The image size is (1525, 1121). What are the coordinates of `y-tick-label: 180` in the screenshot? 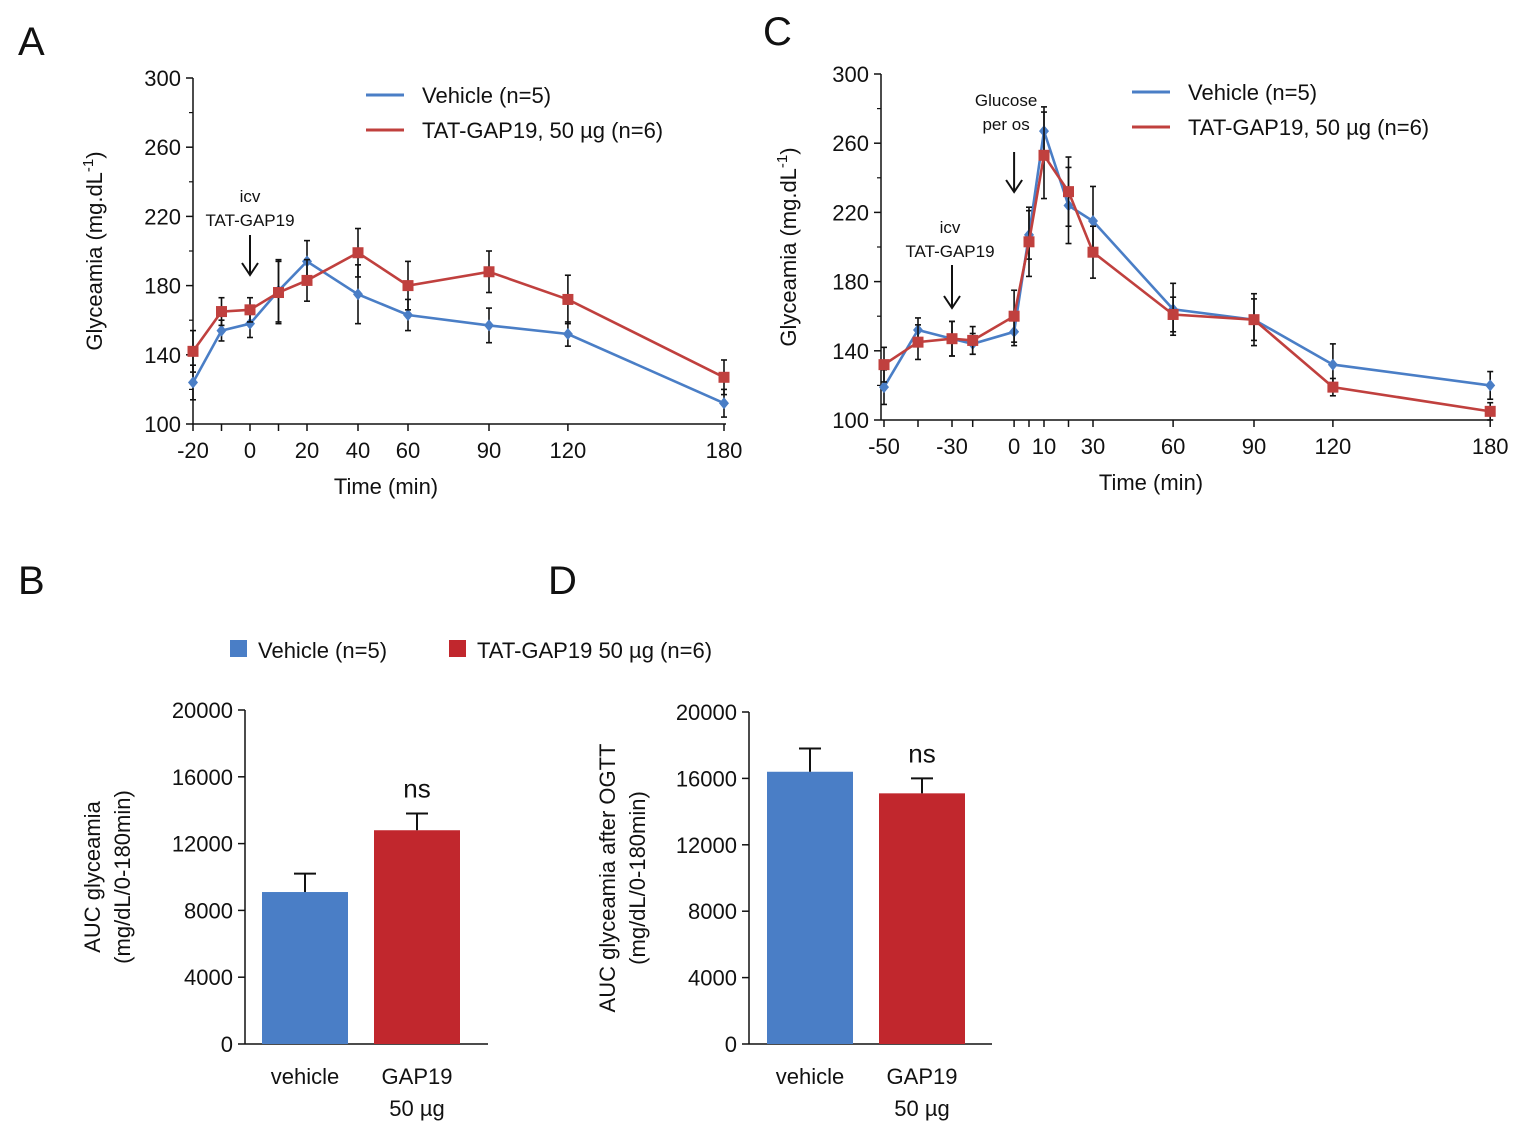 It's located at (162, 286).